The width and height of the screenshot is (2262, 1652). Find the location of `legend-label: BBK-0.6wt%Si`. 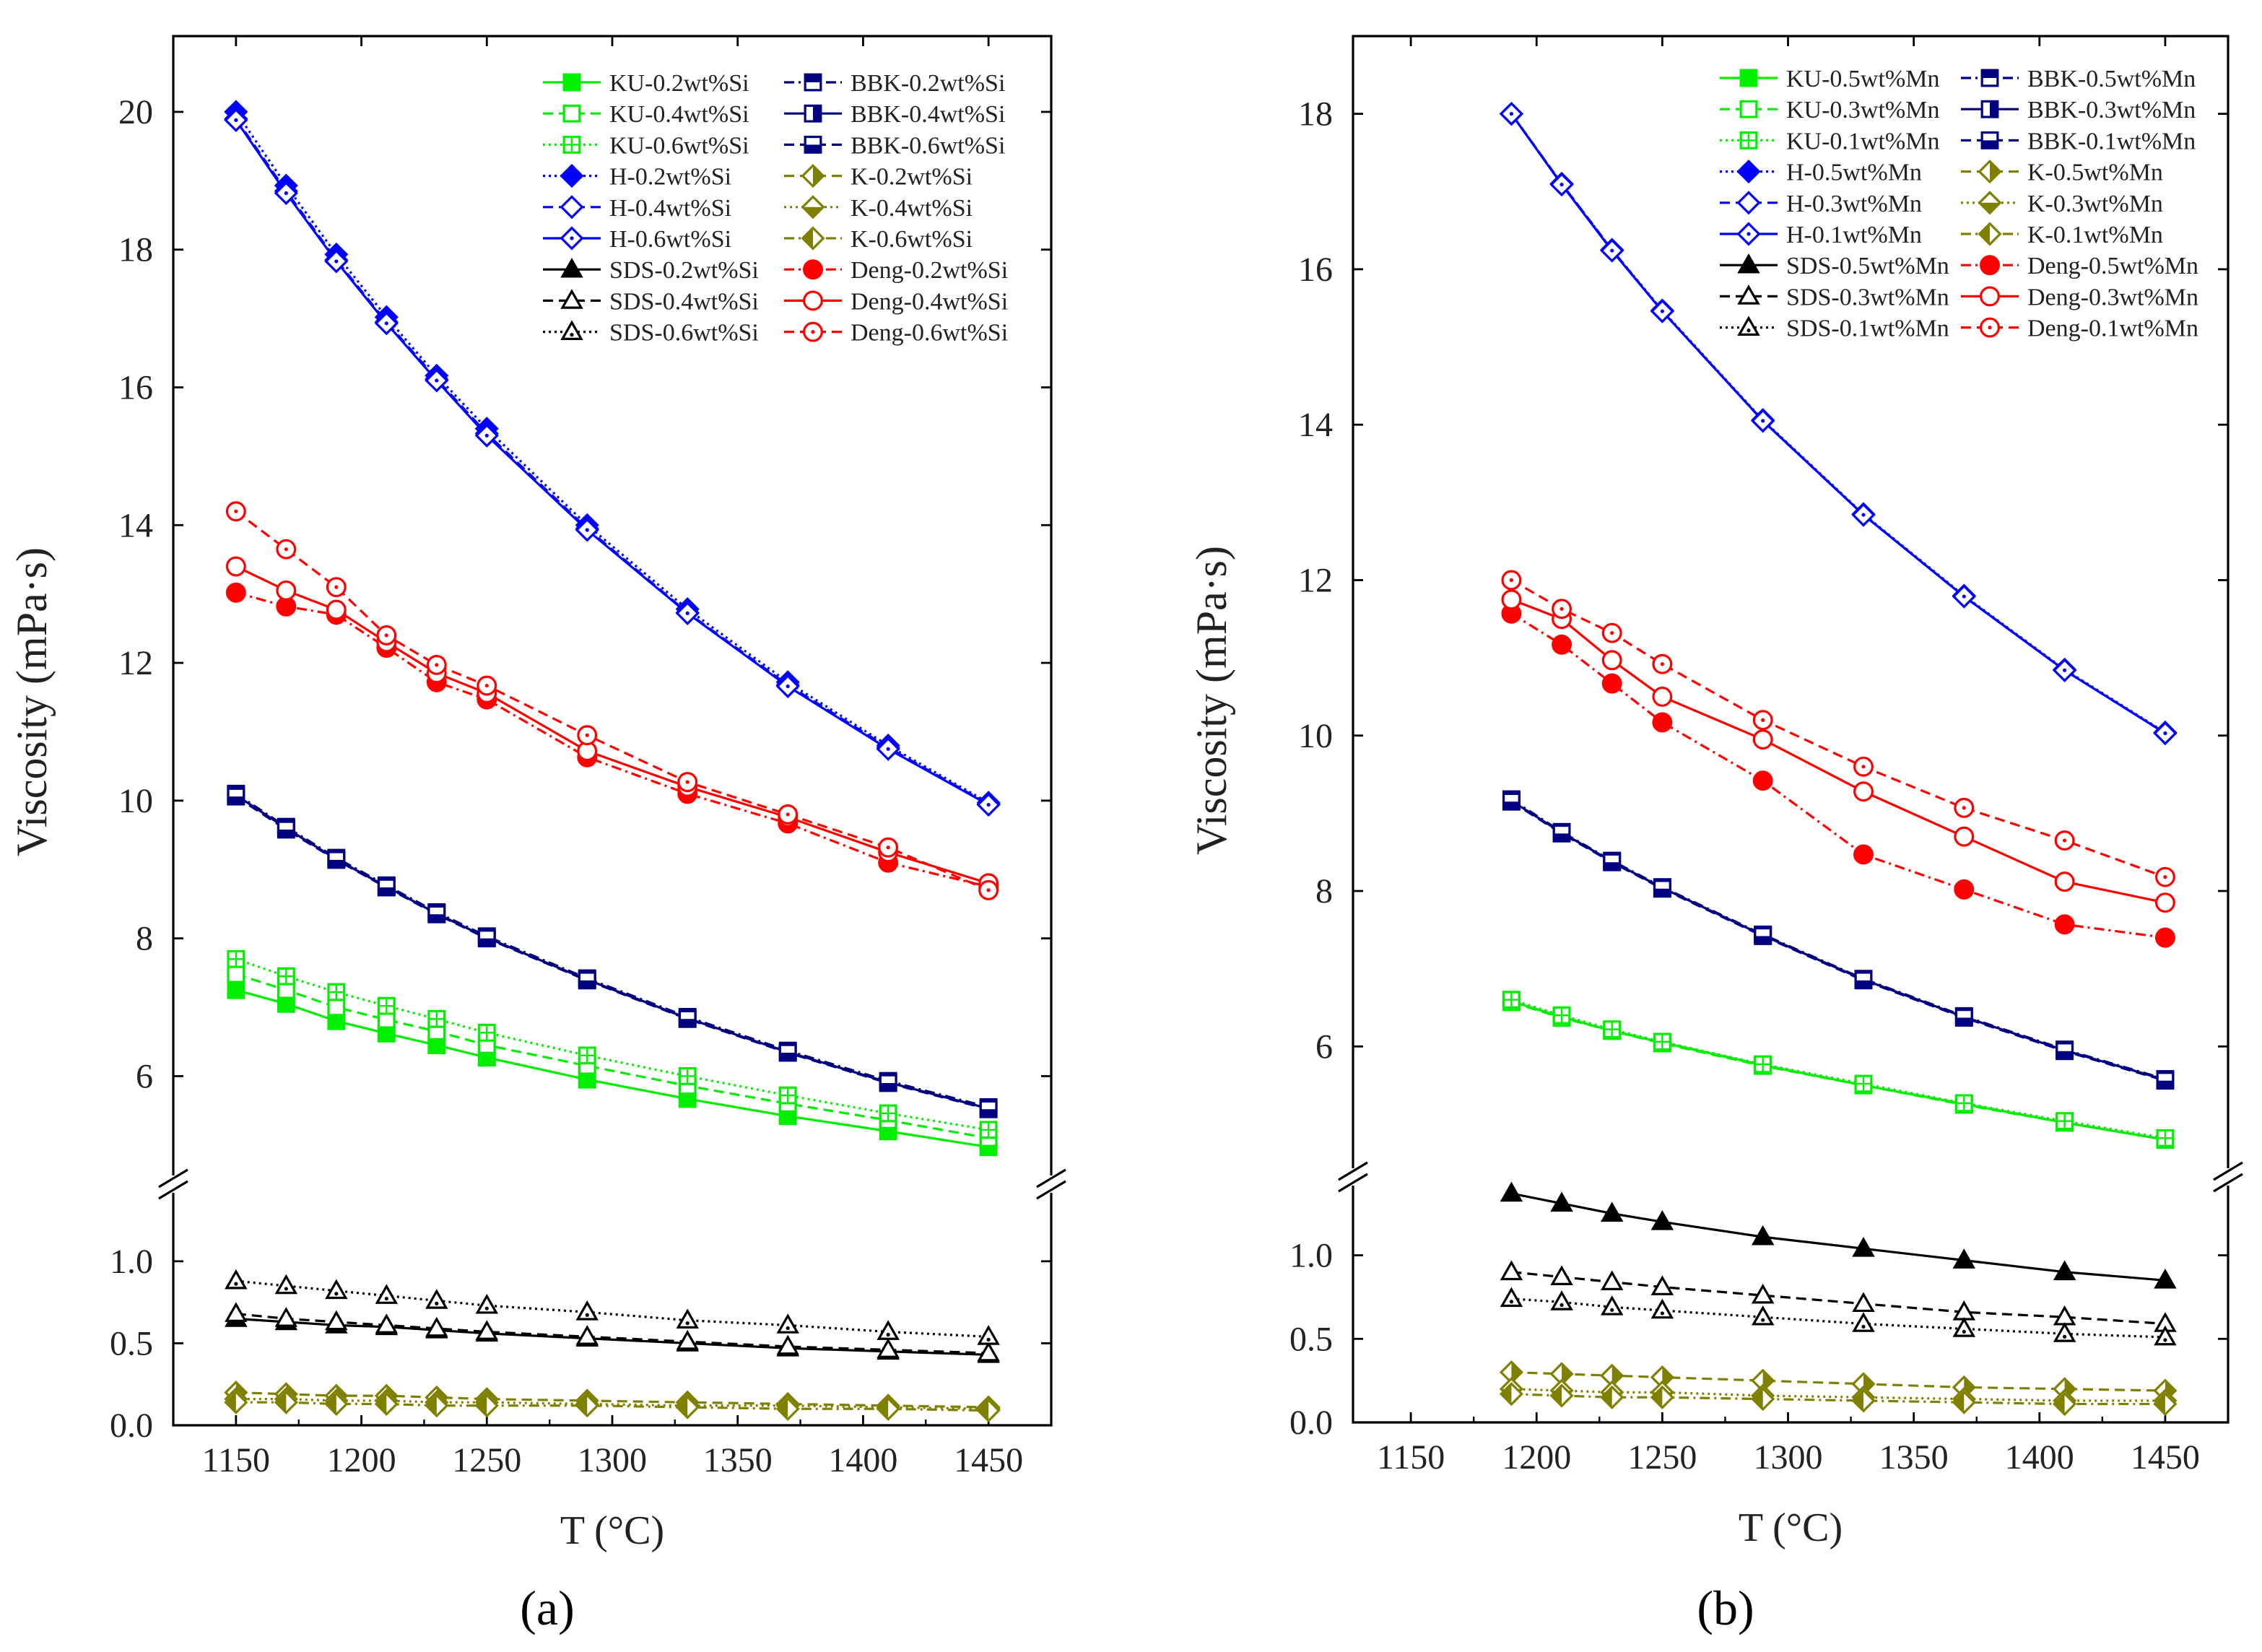

legend-label: BBK-0.6wt%Si is located at coordinates (928, 145).